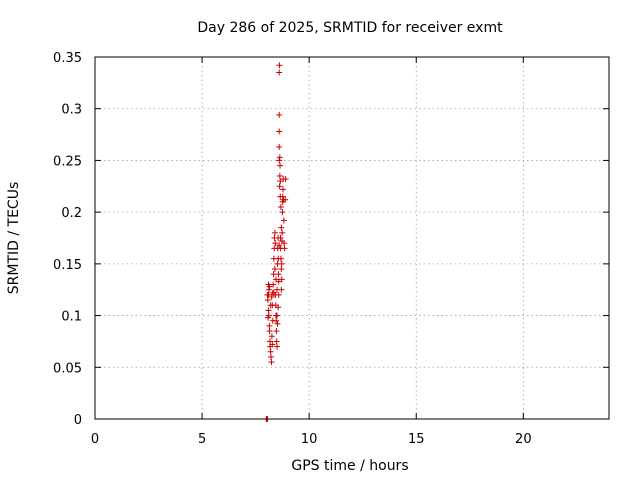  Describe the element at coordinates (78, 420) in the screenshot. I see `y-tick-label: 0` at that location.